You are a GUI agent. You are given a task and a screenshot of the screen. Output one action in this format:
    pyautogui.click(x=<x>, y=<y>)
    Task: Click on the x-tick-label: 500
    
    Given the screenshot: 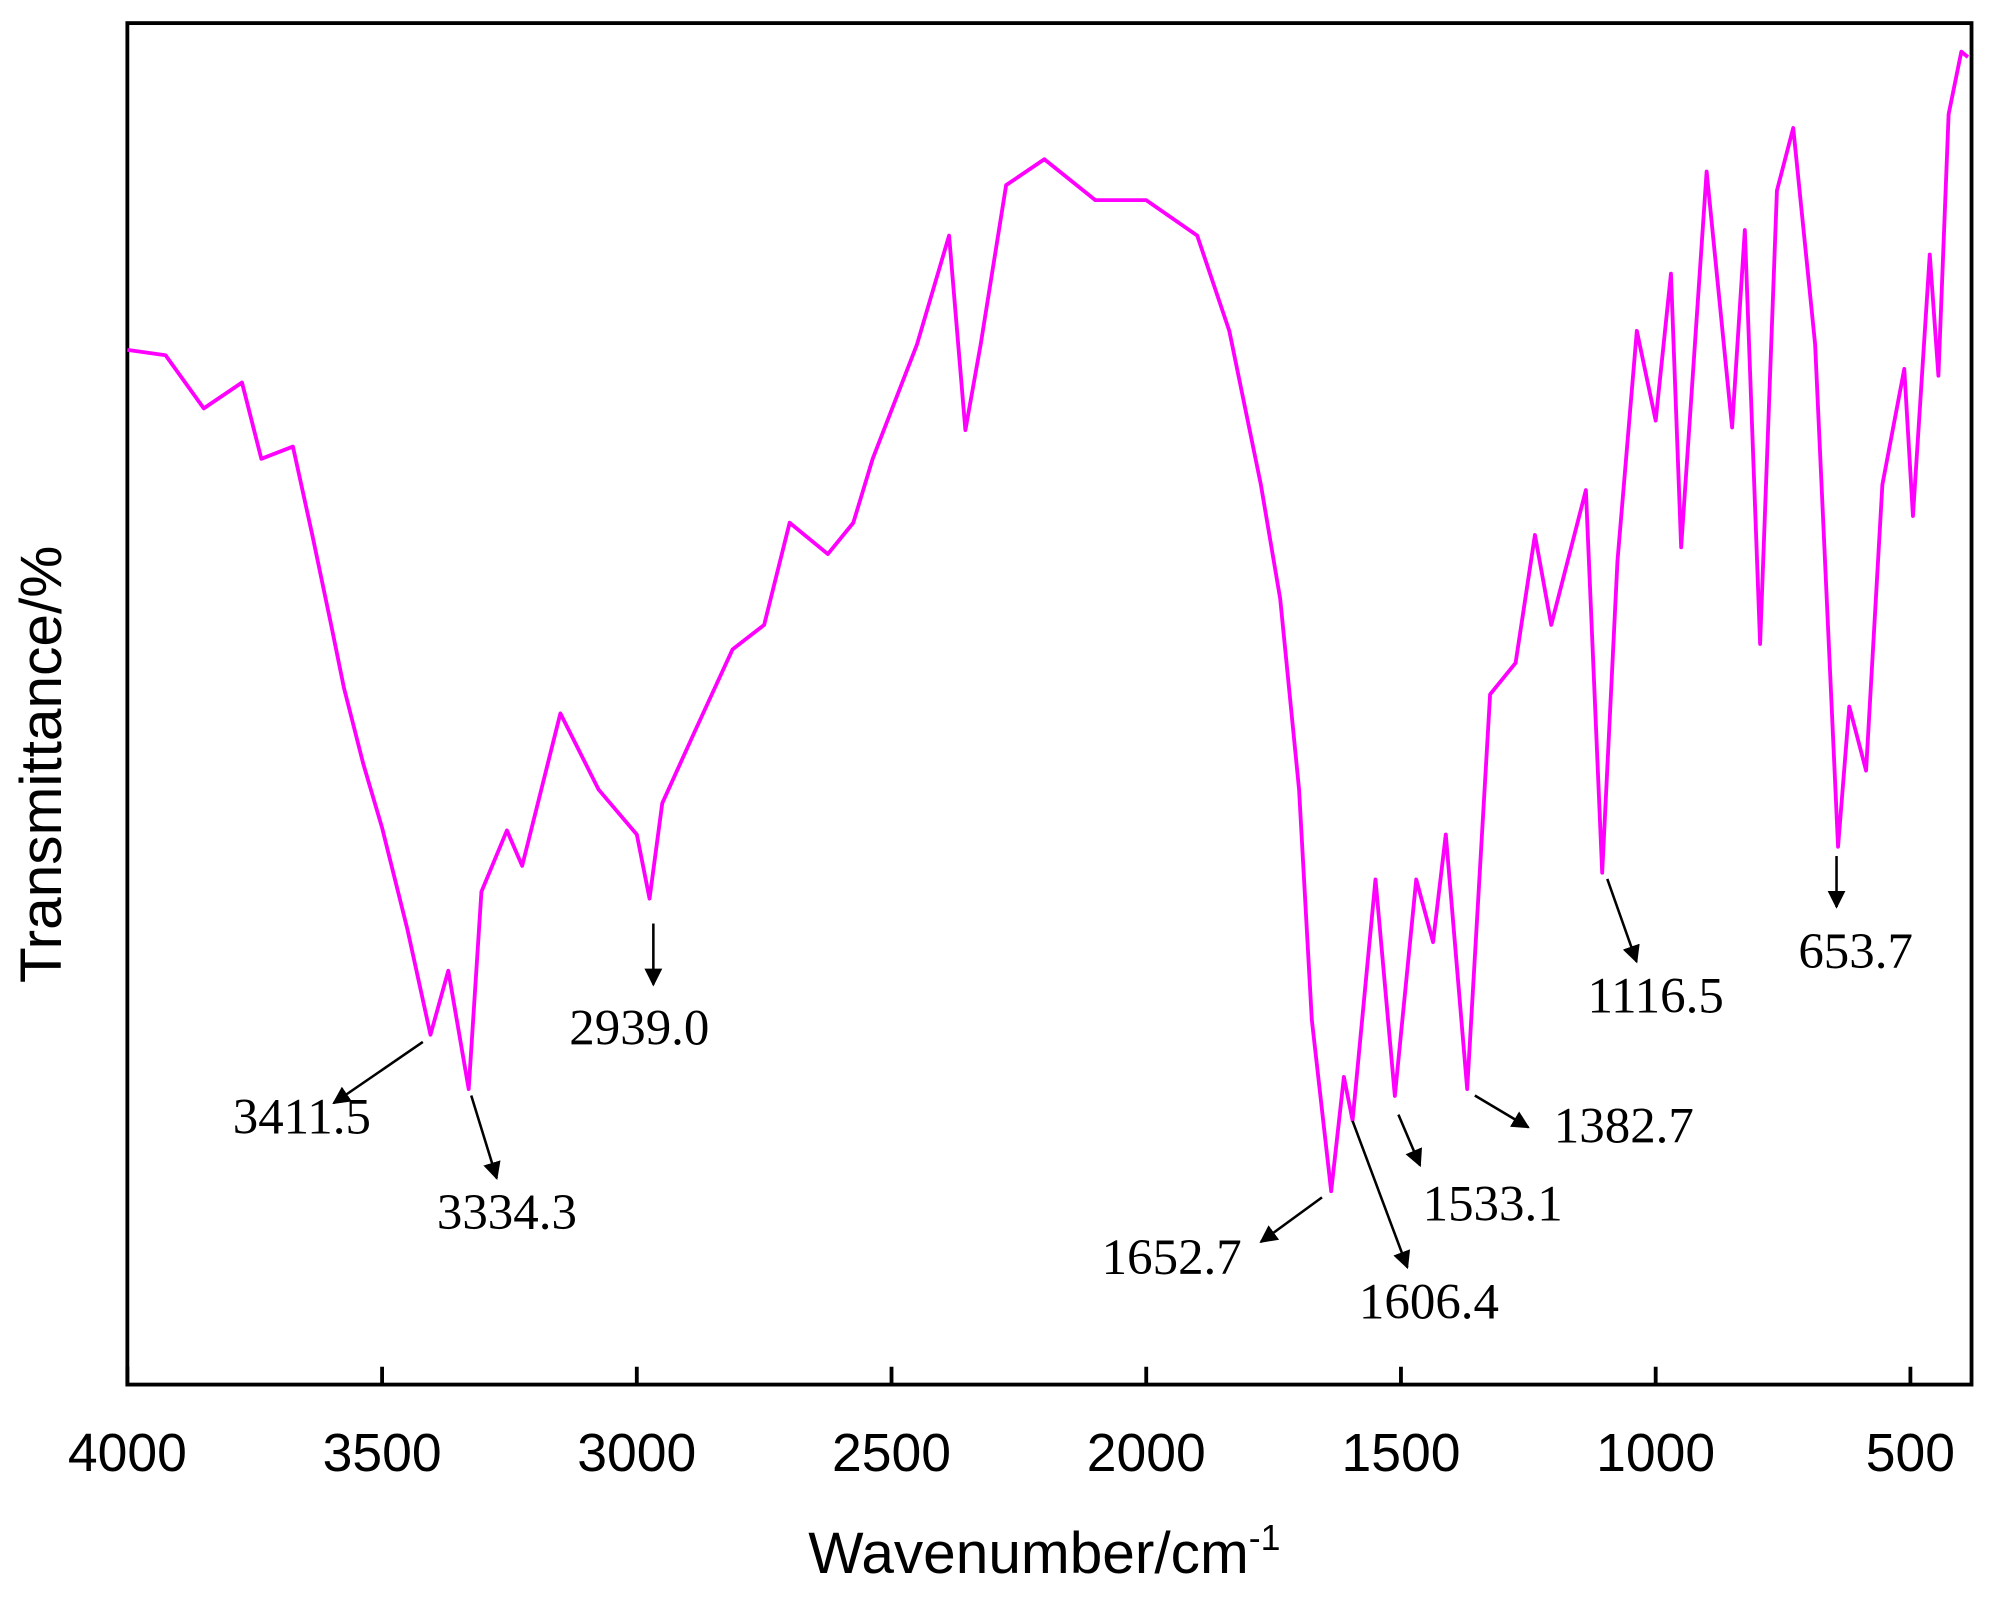 What is the action you would take?
    pyautogui.click(x=1910, y=1453)
    